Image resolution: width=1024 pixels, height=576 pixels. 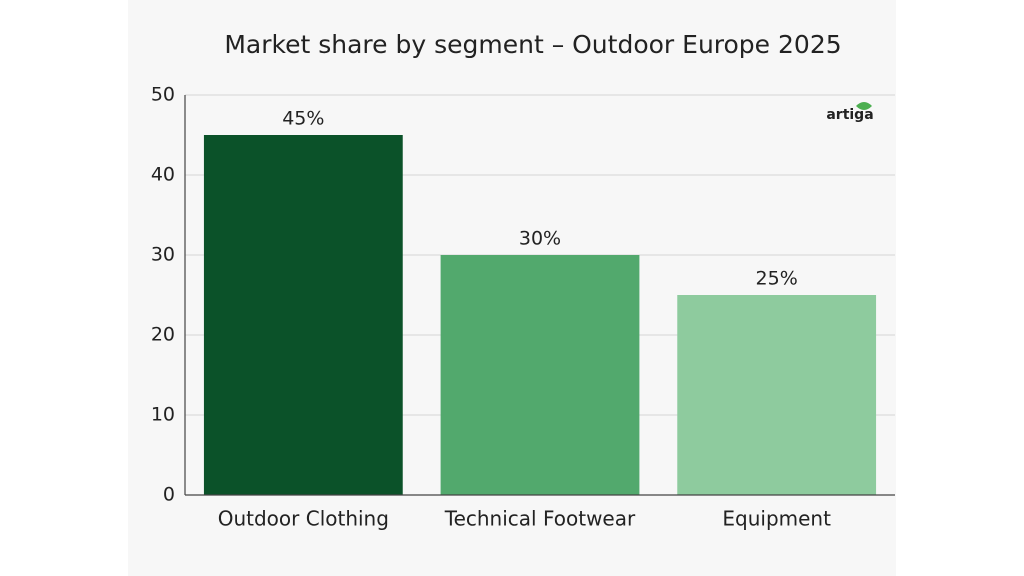 I want to click on y-tick-label: 20, so click(x=163, y=335).